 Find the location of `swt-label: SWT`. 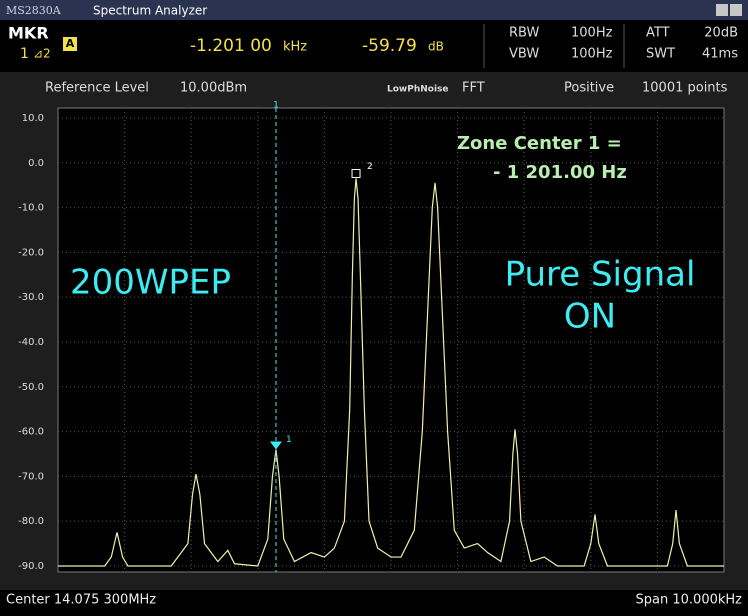

swt-label: SWT is located at coordinates (660, 54).